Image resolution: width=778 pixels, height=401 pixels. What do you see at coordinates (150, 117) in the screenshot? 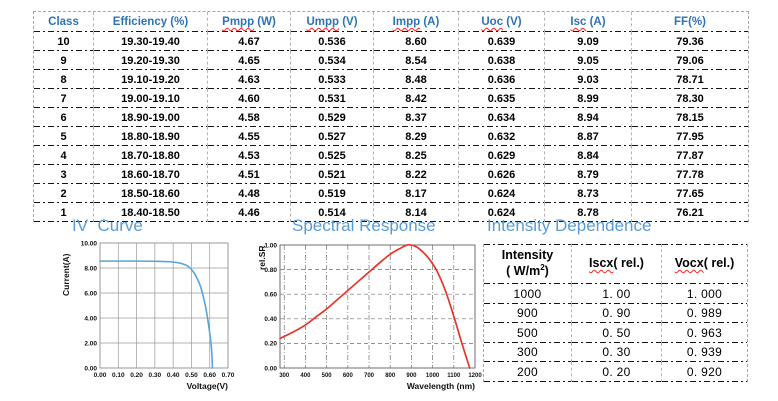
I see `table-cell: 18.90-19.00` at bounding box center [150, 117].